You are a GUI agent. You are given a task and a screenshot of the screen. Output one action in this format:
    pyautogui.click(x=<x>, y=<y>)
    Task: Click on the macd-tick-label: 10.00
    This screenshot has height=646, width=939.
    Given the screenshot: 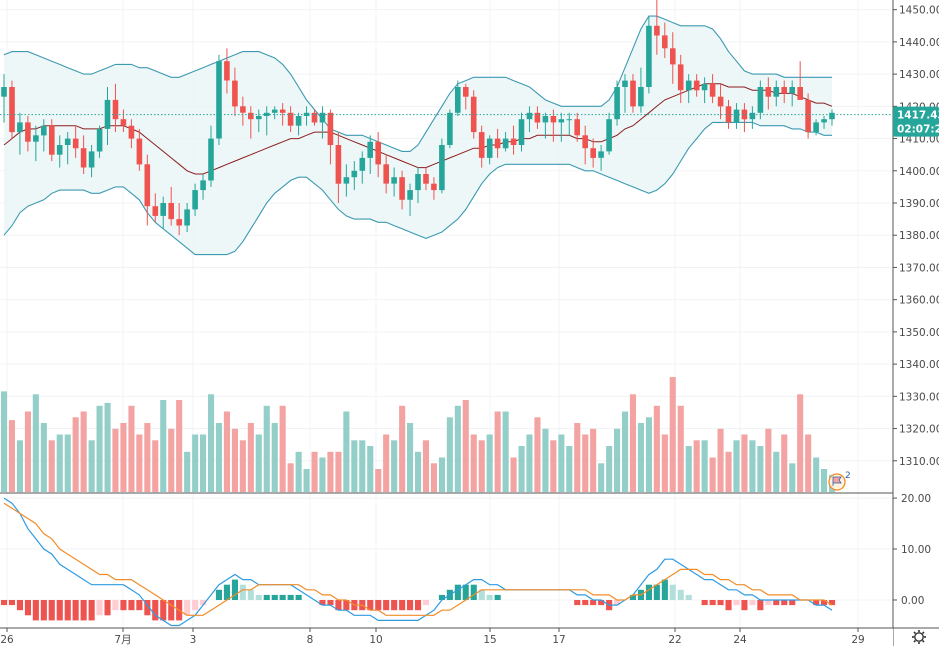 What is the action you would take?
    pyautogui.click(x=916, y=550)
    